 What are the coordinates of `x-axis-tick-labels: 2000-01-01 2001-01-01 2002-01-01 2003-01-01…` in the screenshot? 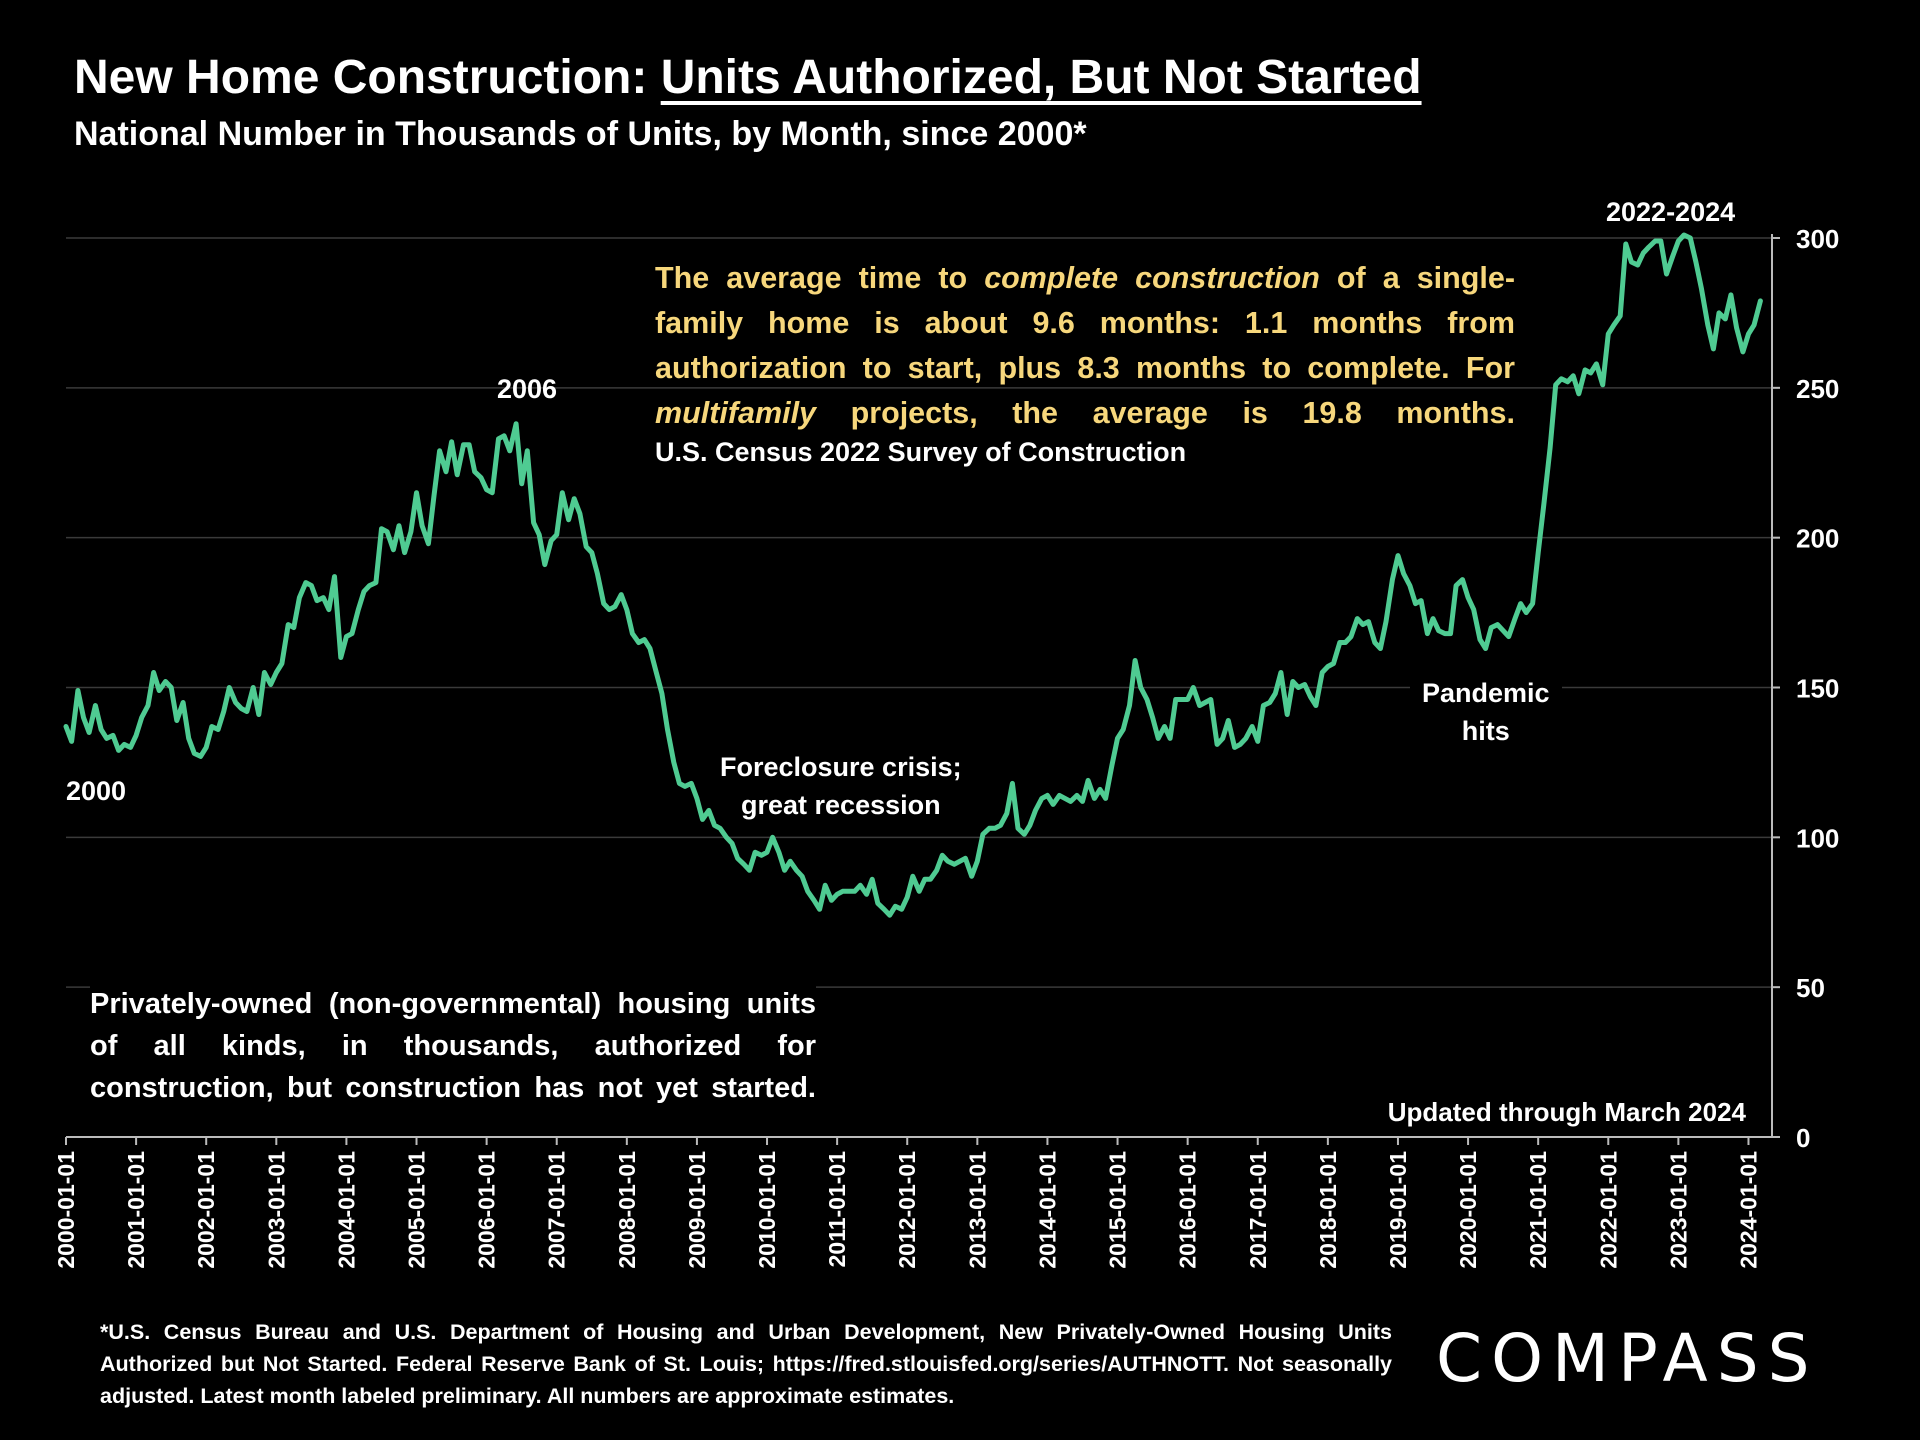 It's located at (907, 1210).